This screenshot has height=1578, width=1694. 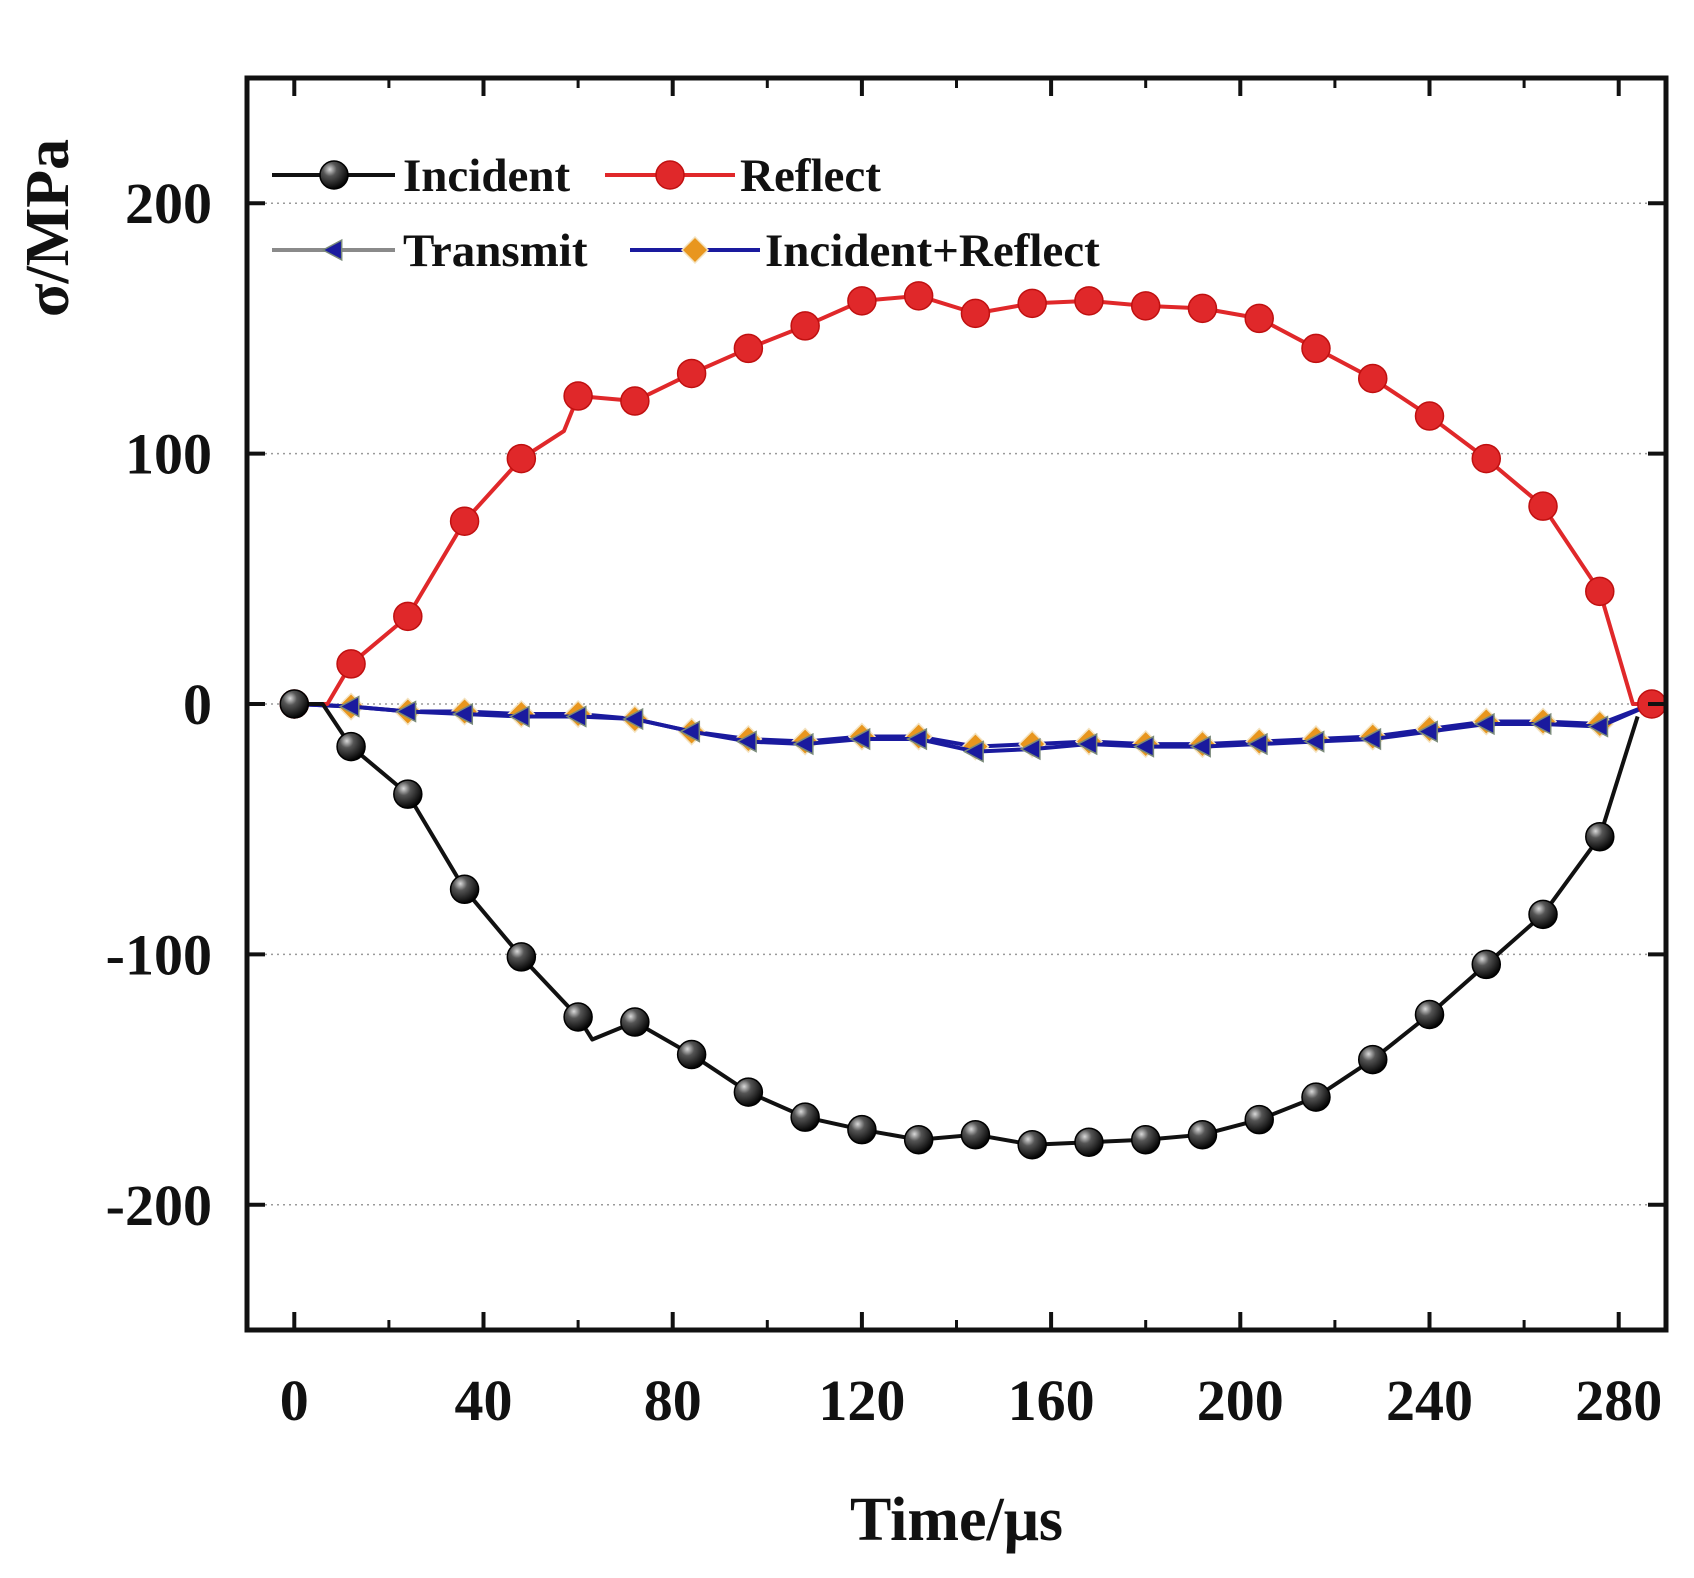 I want to click on legend-item-transmit: Transmit, so click(x=430, y=251).